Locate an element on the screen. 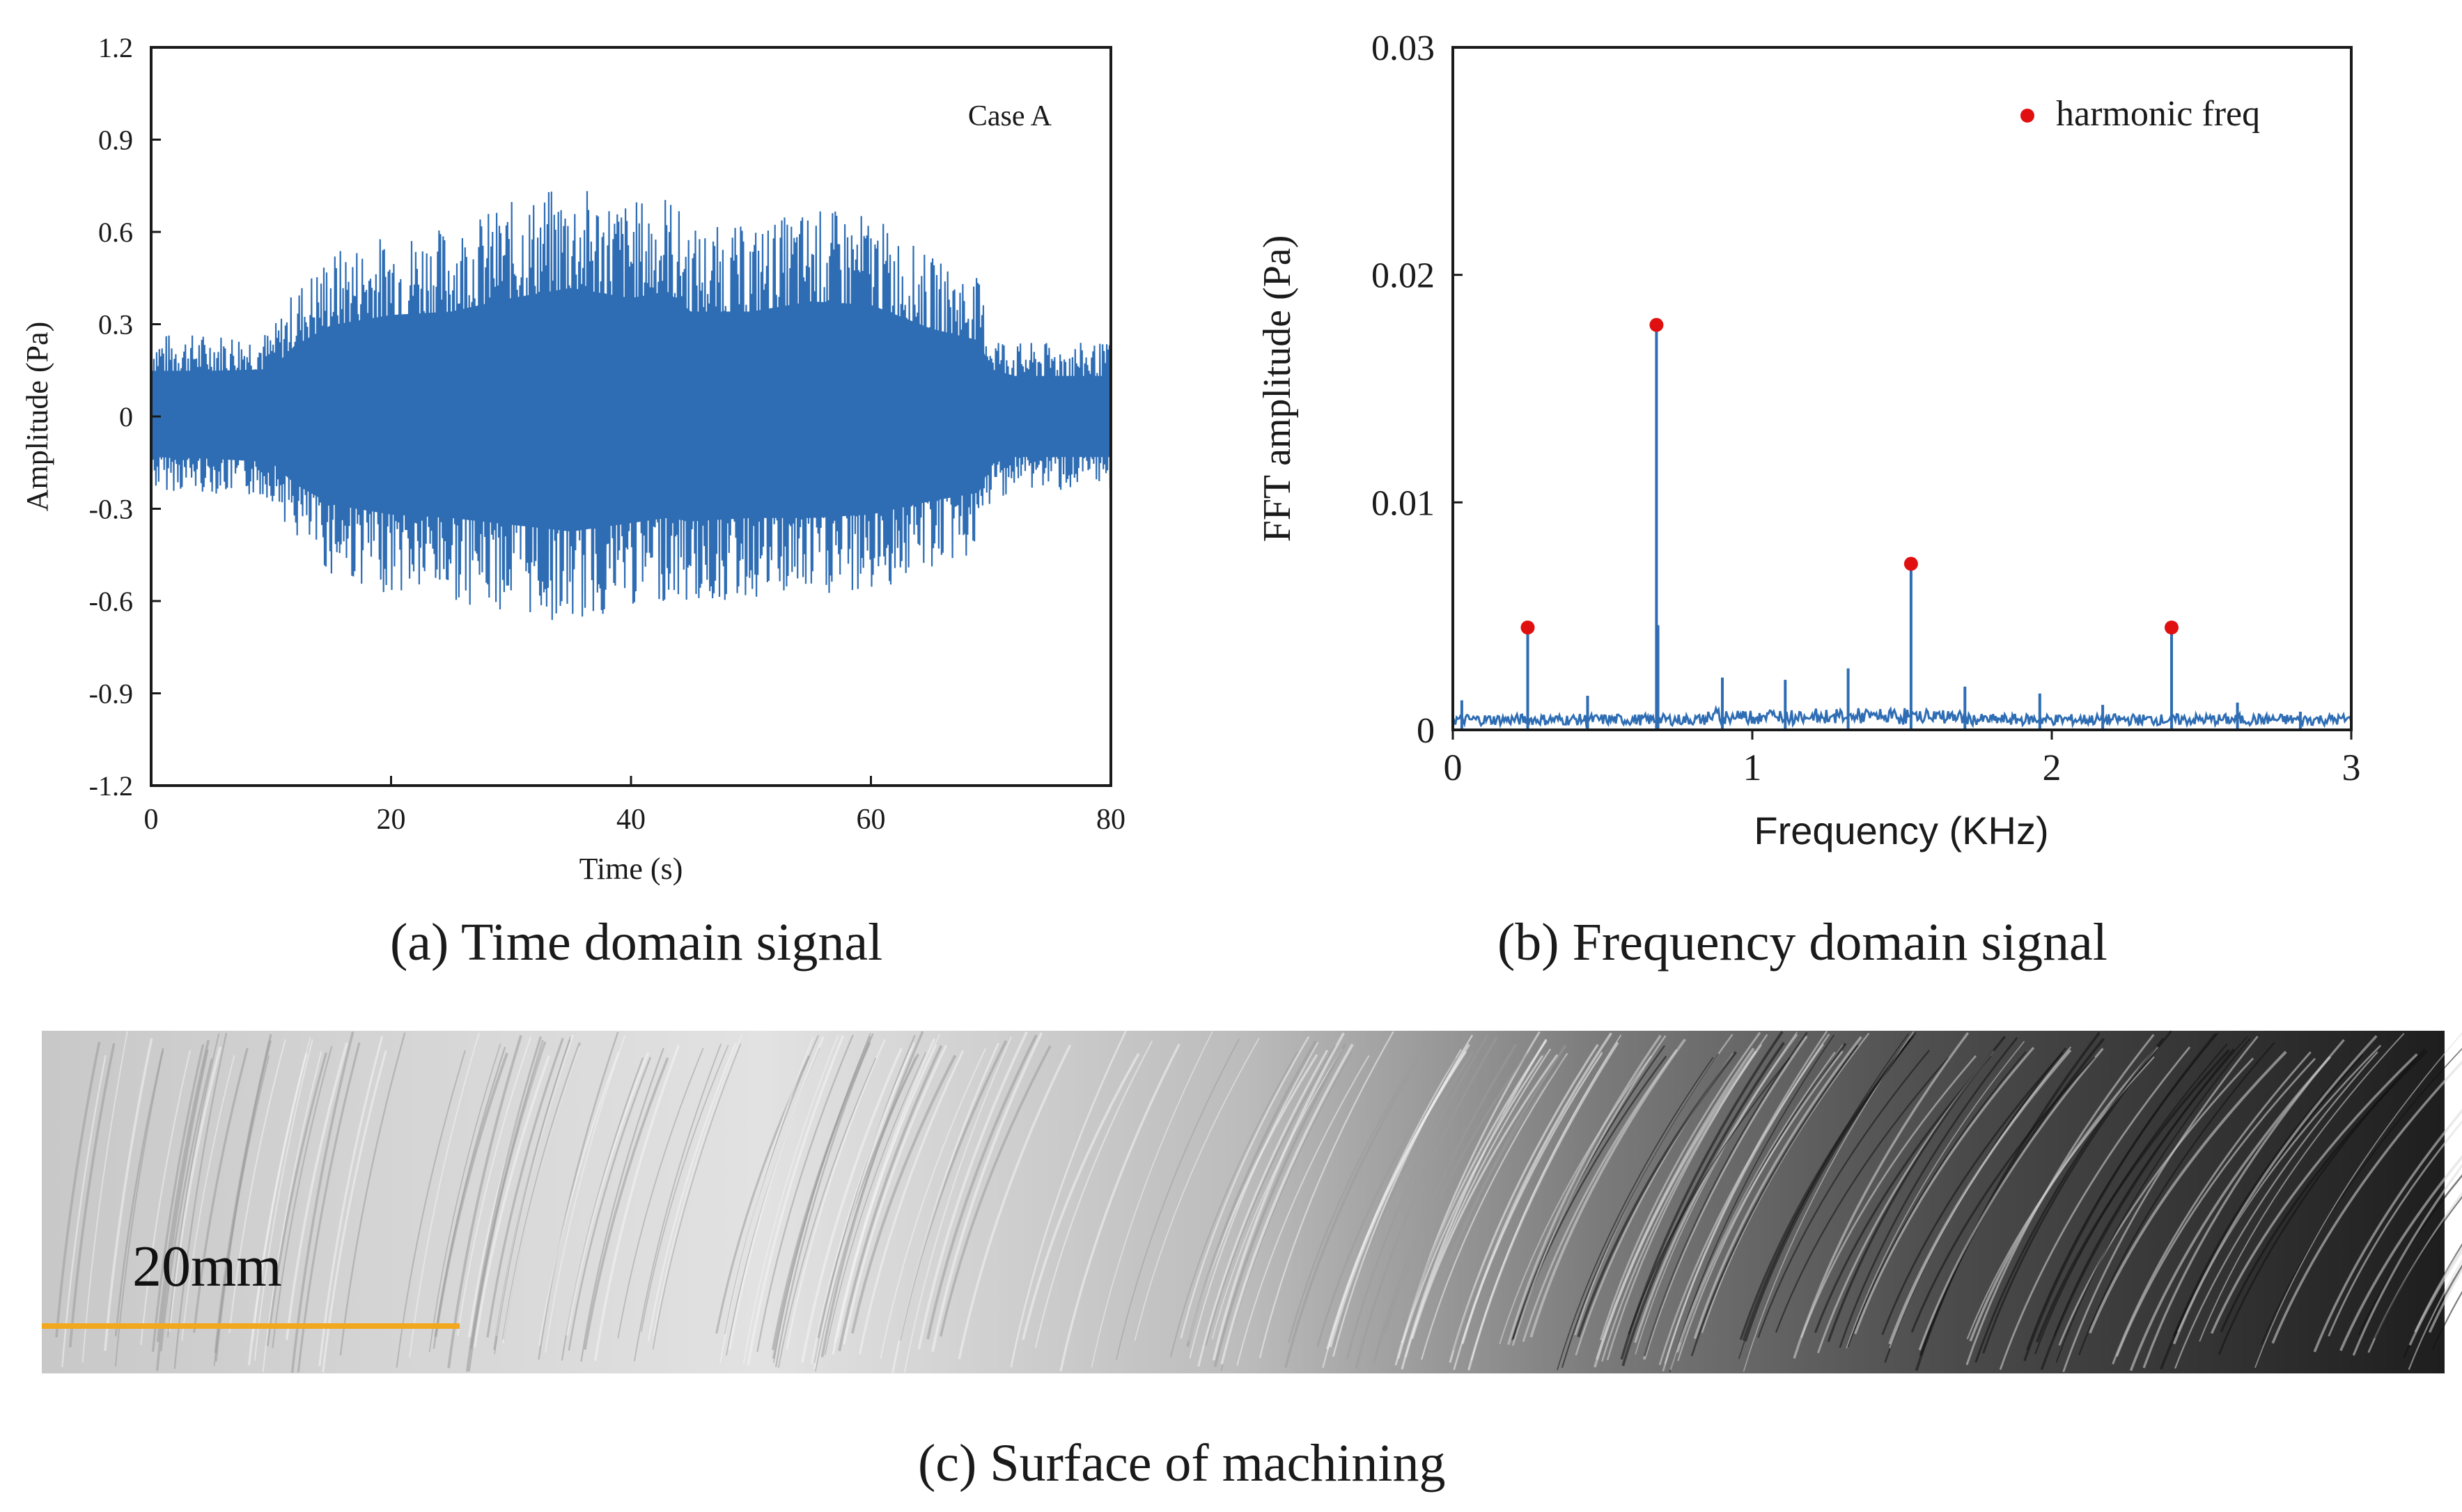 The height and width of the screenshot is (1512, 2462). frequency-y-axis-label: FFT amplitude (Pa) is located at coordinates (1277, 389).